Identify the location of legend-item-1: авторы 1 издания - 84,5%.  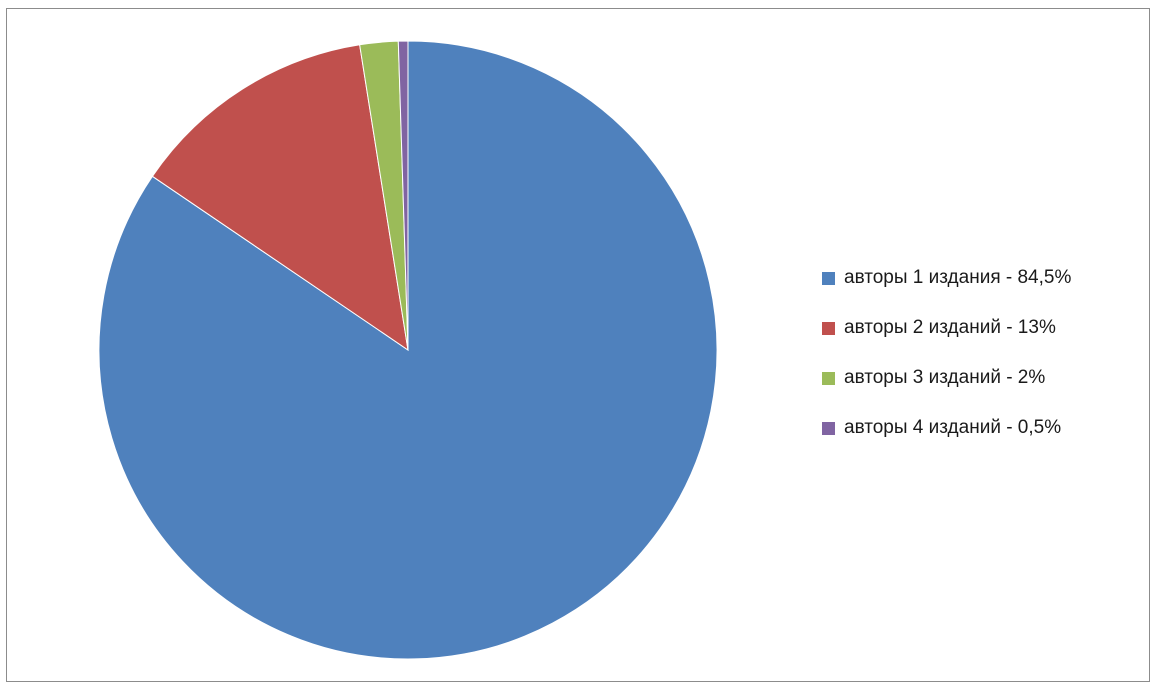
(946, 278).